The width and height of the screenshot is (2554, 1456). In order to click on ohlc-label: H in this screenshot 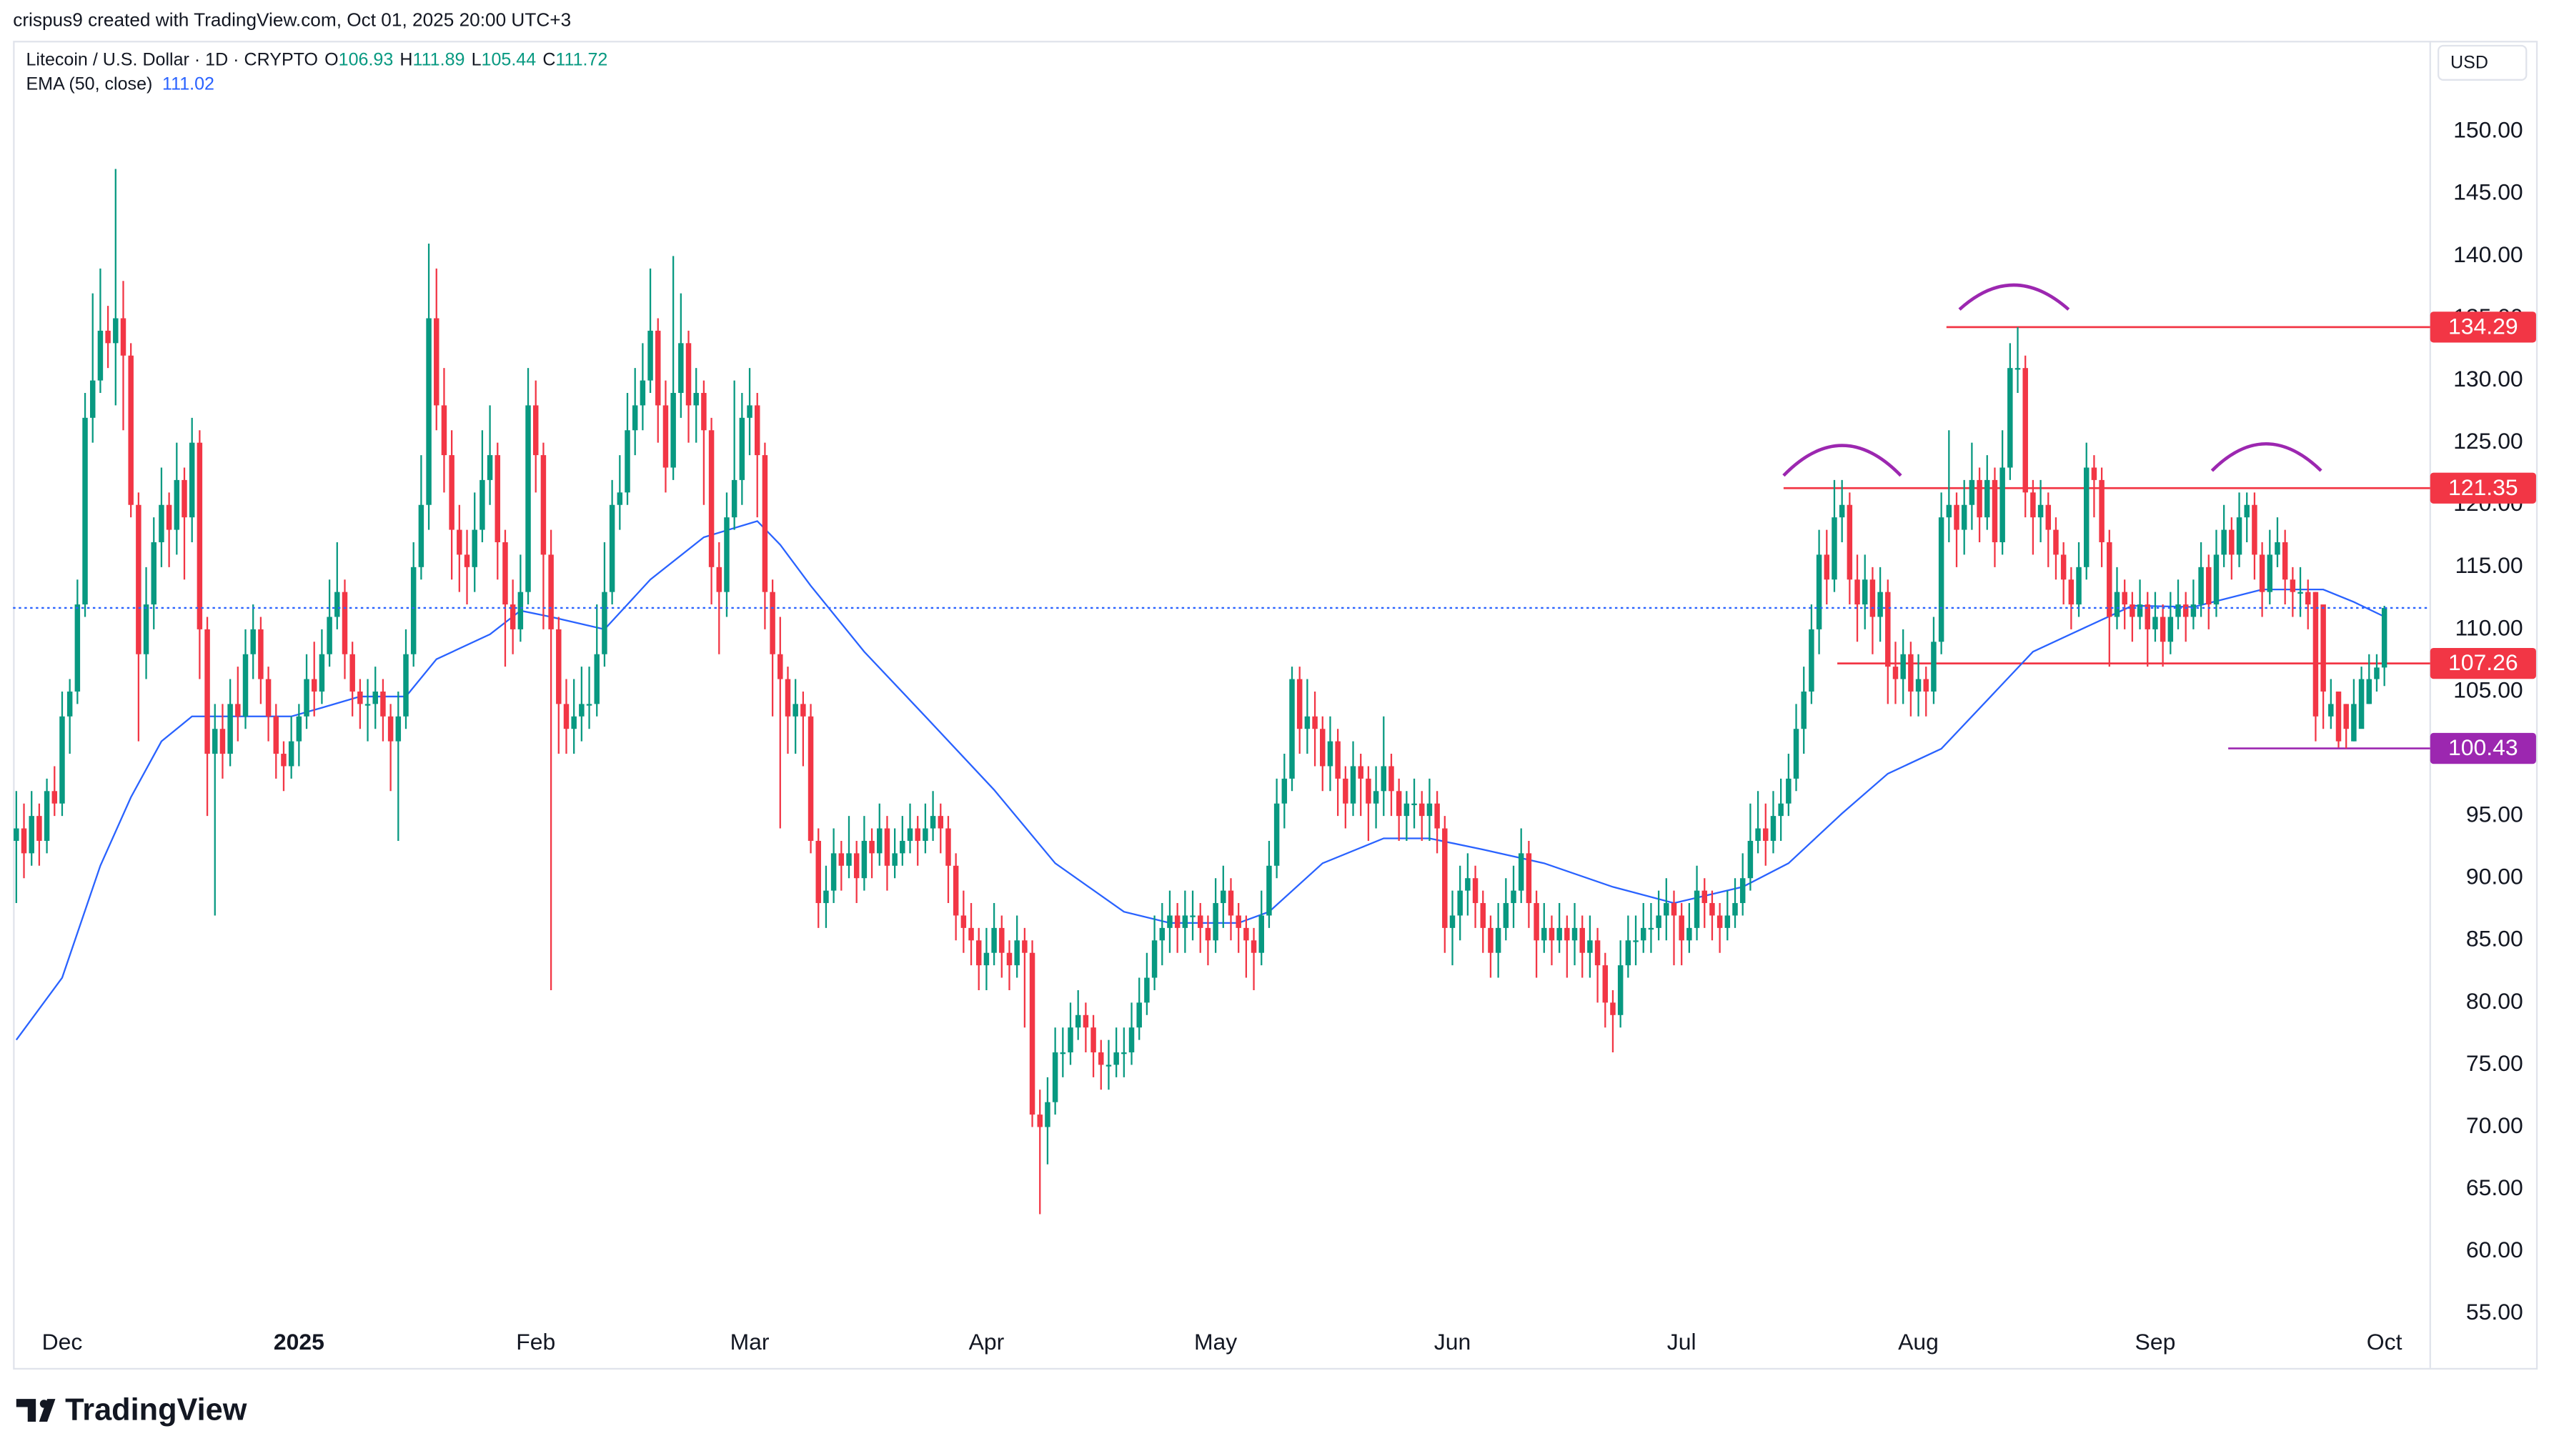, I will do `click(405, 59)`.